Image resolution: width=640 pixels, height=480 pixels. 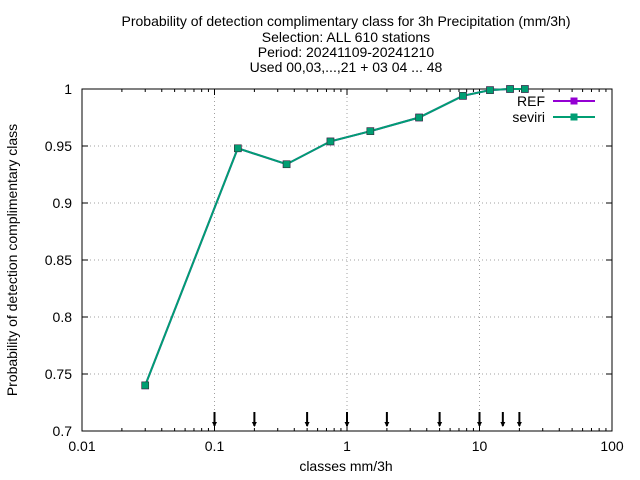 I want to click on x-tick-label: 1, so click(x=347, y=446).